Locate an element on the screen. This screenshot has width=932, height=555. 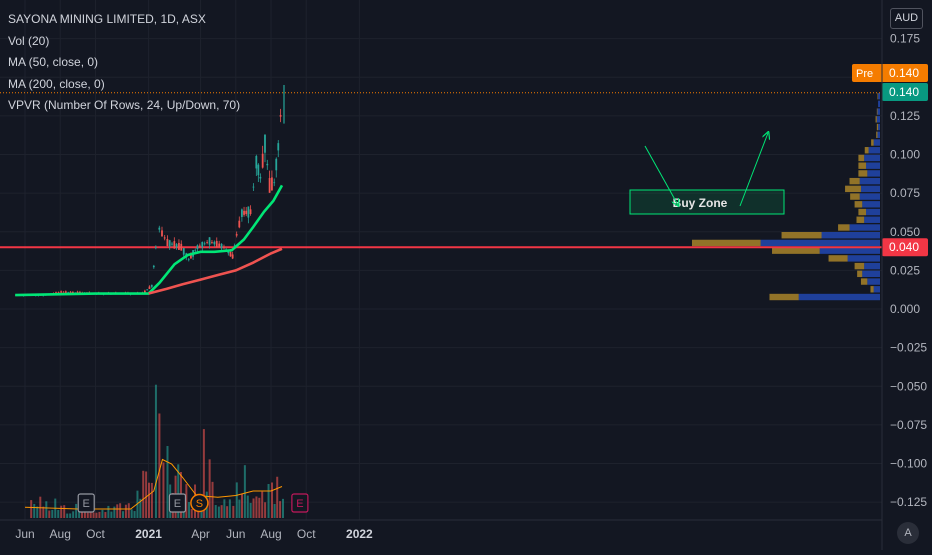
line-price-badge-value: 0.040 is located at coordinates (904, 247).